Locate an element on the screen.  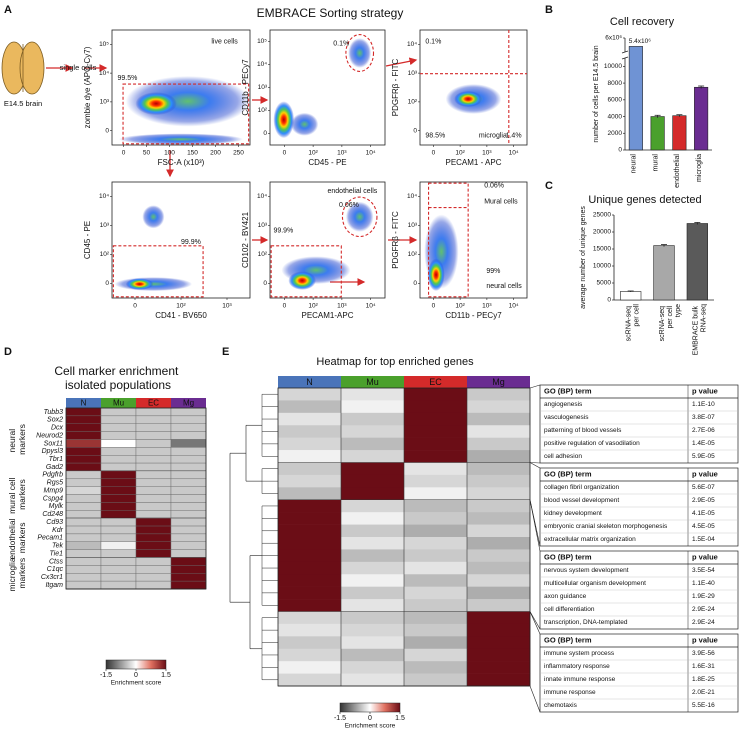
table-header: GO (BP) term is located at coordinates (568, 473).